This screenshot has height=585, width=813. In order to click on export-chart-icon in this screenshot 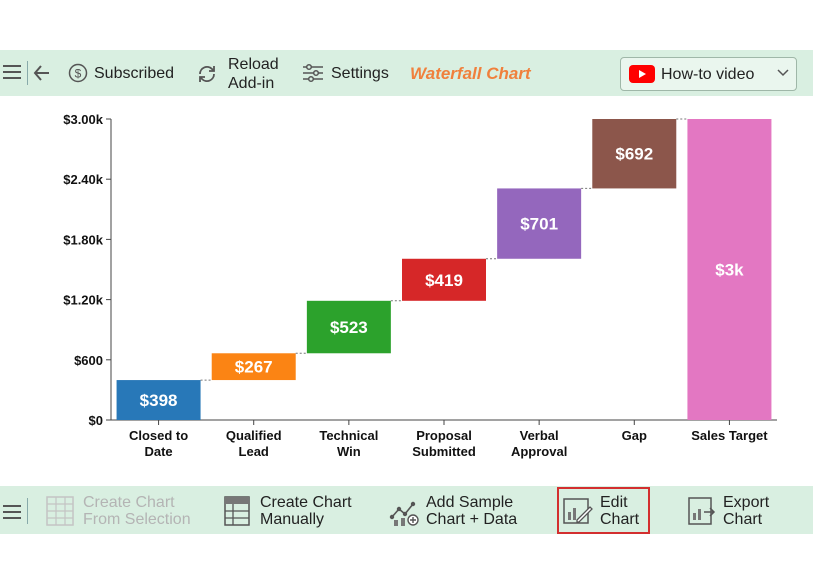, I will do `click(702, 511)`.